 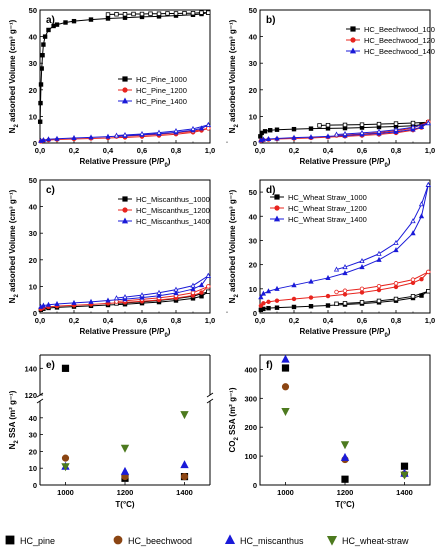 What do you see at coordinates (382, 227) in the screenshot?
I see `desorption-line` at bounding box center [382, 227].